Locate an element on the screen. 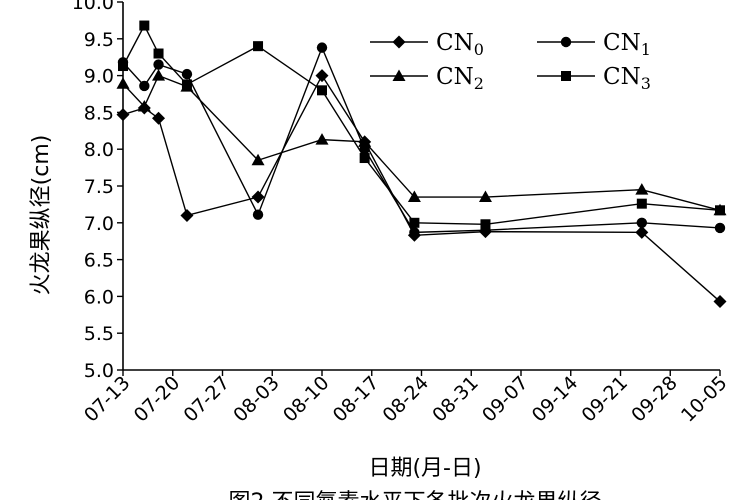 Image resolution: width=750 pixels, height=500 pixels. y-tick-label: 8.5 is located at coordinates (99, 113).